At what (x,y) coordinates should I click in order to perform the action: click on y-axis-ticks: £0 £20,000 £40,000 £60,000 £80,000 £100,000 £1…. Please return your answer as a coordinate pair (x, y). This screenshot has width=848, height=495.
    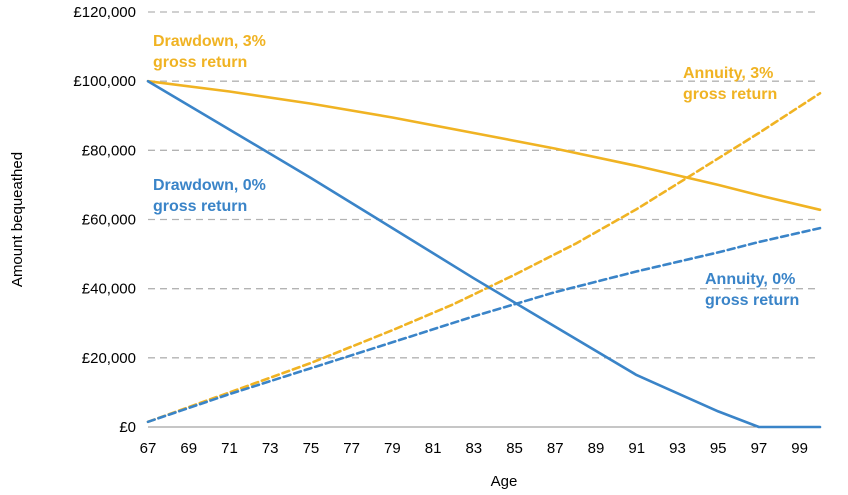
    Looking at the image, I should click on (104, 220).